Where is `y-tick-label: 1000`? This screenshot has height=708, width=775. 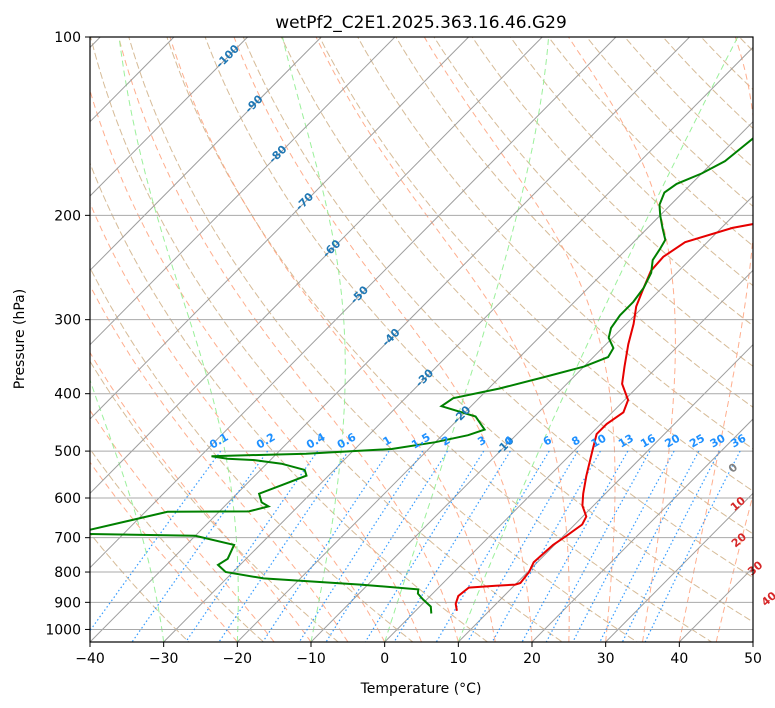
y-tick-label: 1000 is located at coordinates (63, 630).